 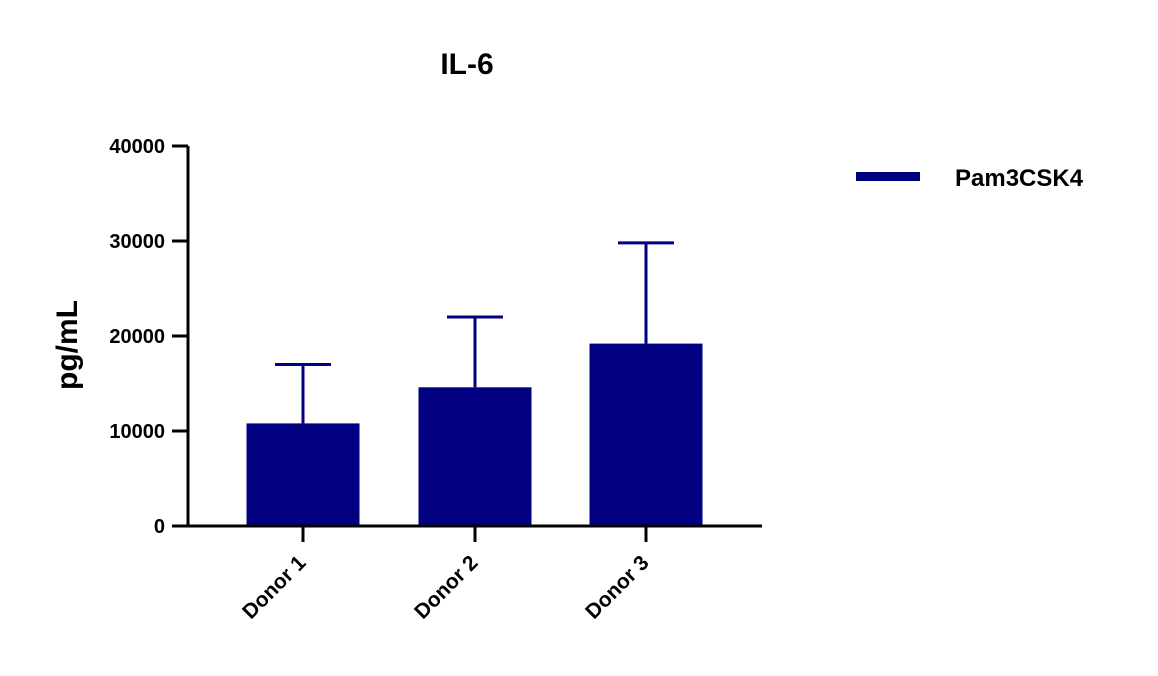 What do you see at coordinates (466, 64) in the screenshot?
I see `chart-title: IL-6` at bounding box center [466, 64].